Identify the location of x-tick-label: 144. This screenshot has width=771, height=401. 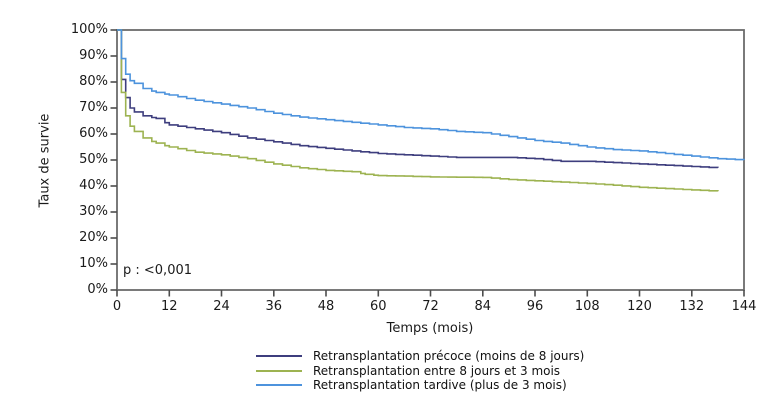
(744, 306).